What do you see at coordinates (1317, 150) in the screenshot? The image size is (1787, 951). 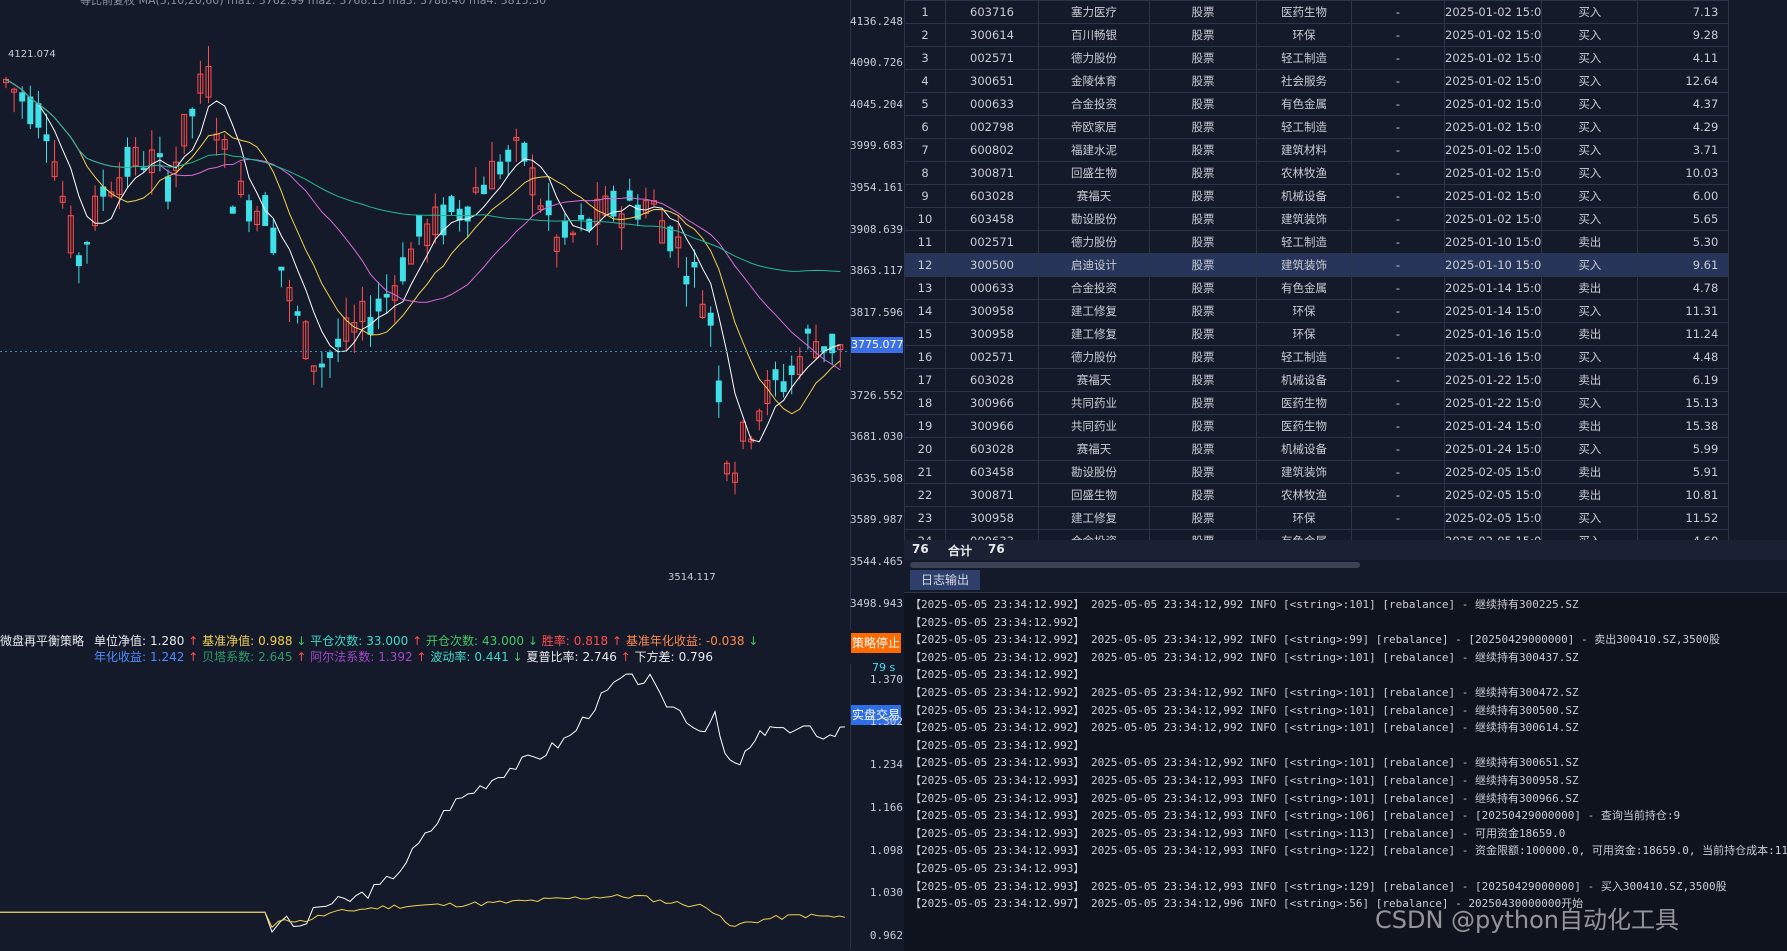 I see `table-row: 7 600802 福建水泥 股票 建筑材料 -2025-01-02 15:0 买入 3.71` at bounding box center [1317, 150].